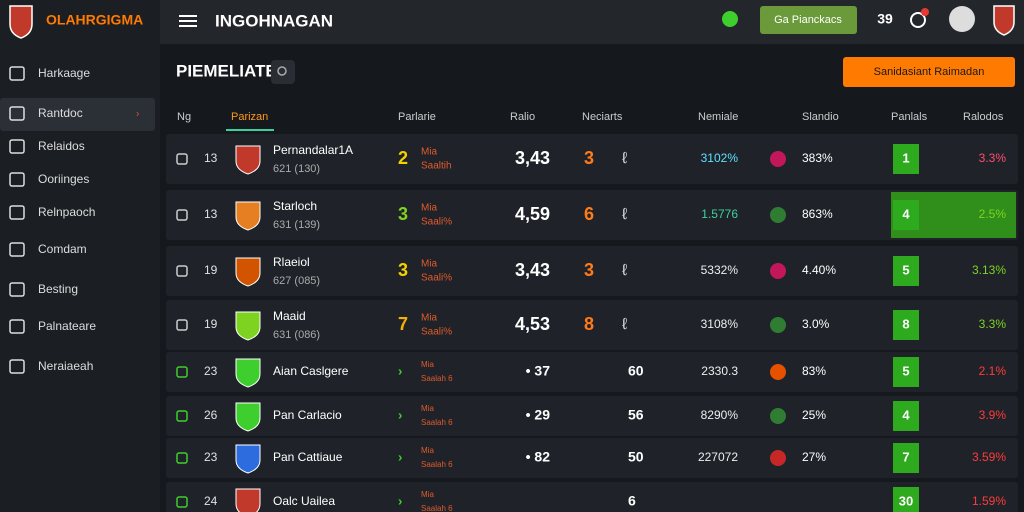 The height and width of the screenshot is (512, 1024). I want to click on nav-arrow: ›, so click(137, 114).